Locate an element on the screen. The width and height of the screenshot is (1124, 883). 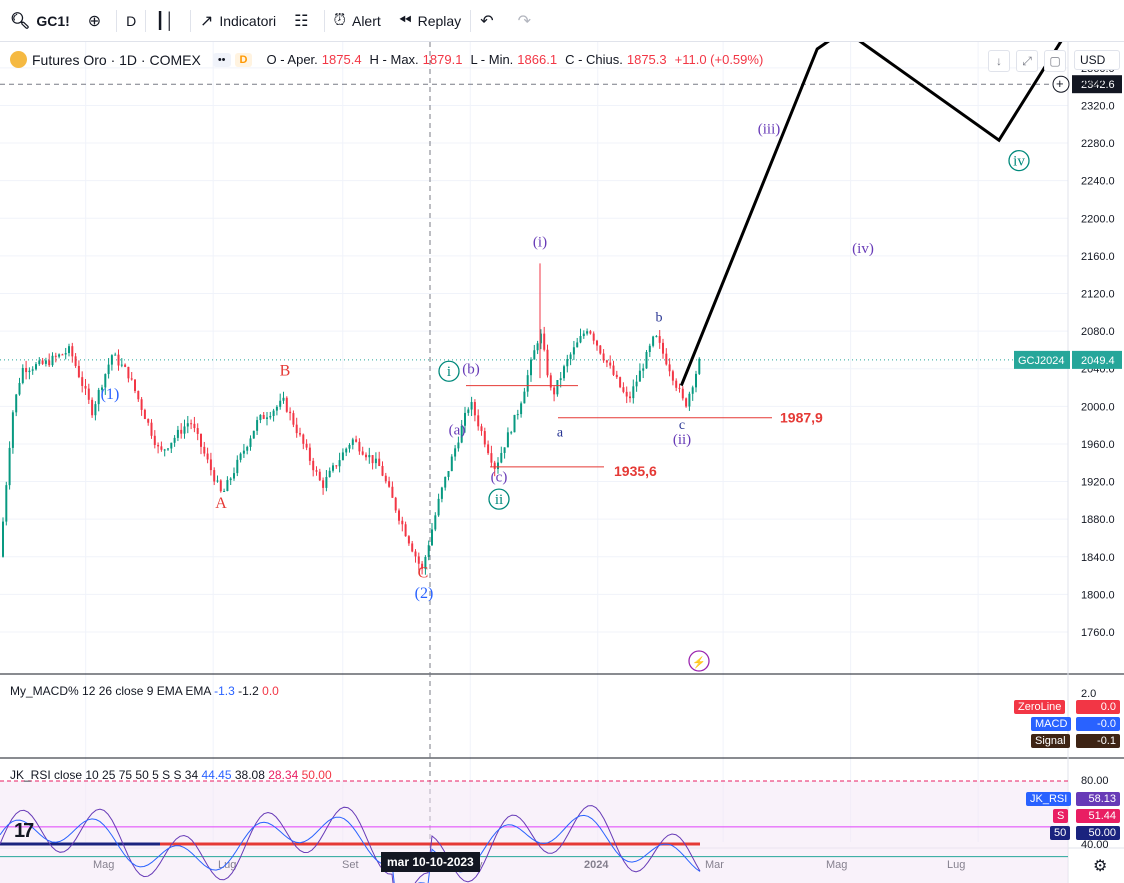
gold-logo-icon is located at coordinates (18, 59).